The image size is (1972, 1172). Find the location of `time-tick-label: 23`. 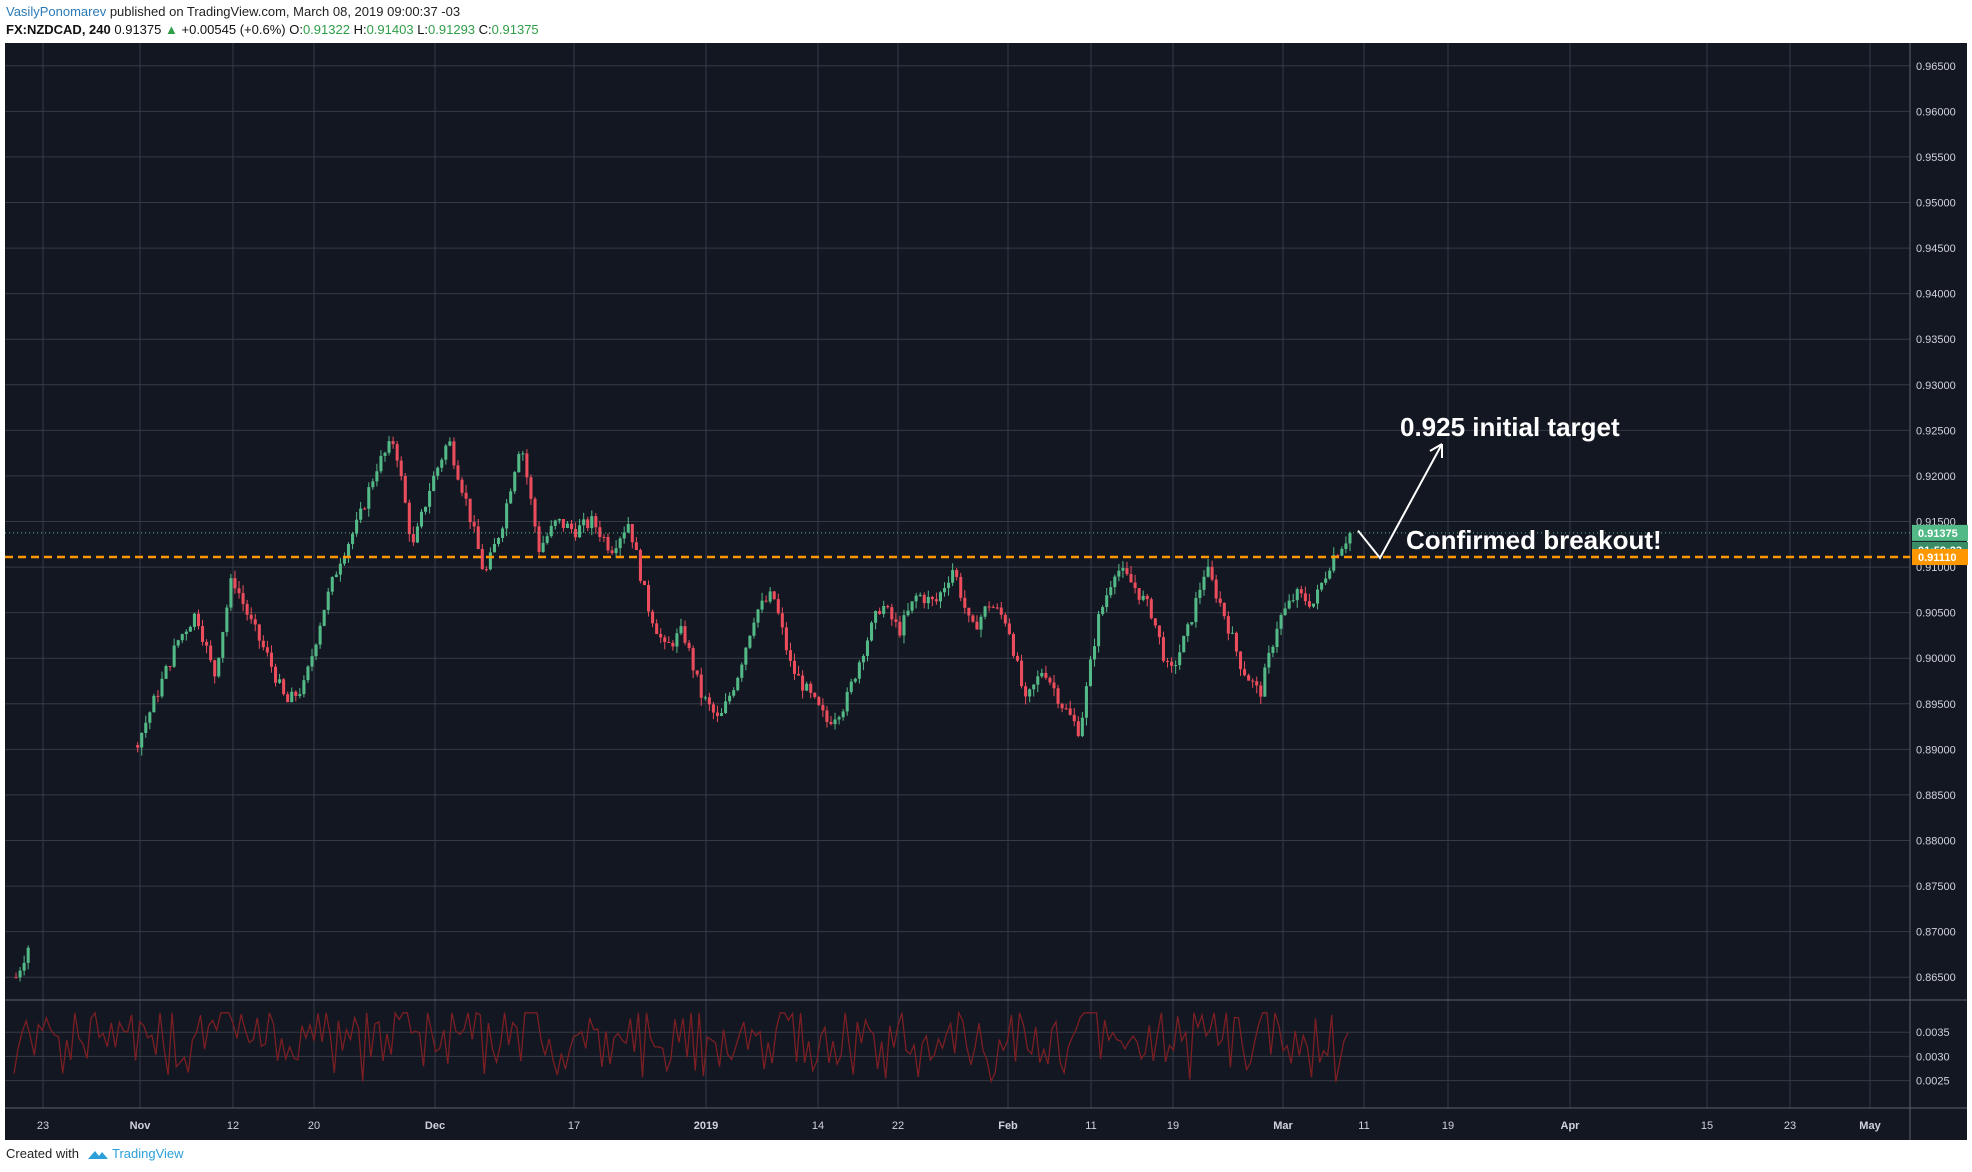

time-tick-label: 23 is located at coordinates (1790, 1126).